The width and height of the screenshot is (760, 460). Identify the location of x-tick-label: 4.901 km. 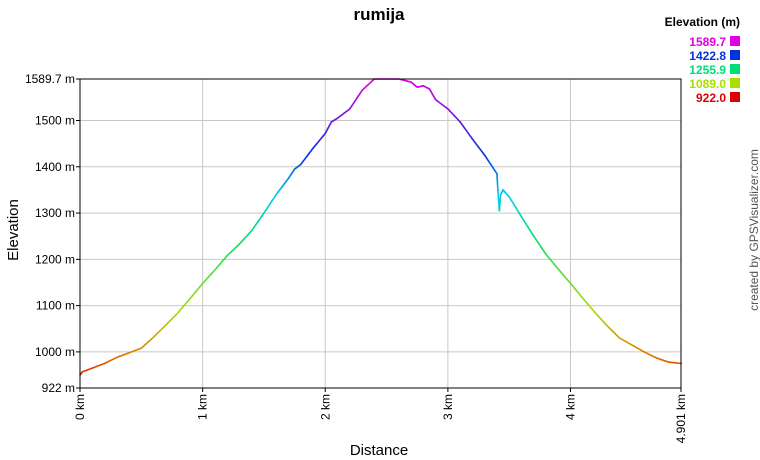
(681, 418).